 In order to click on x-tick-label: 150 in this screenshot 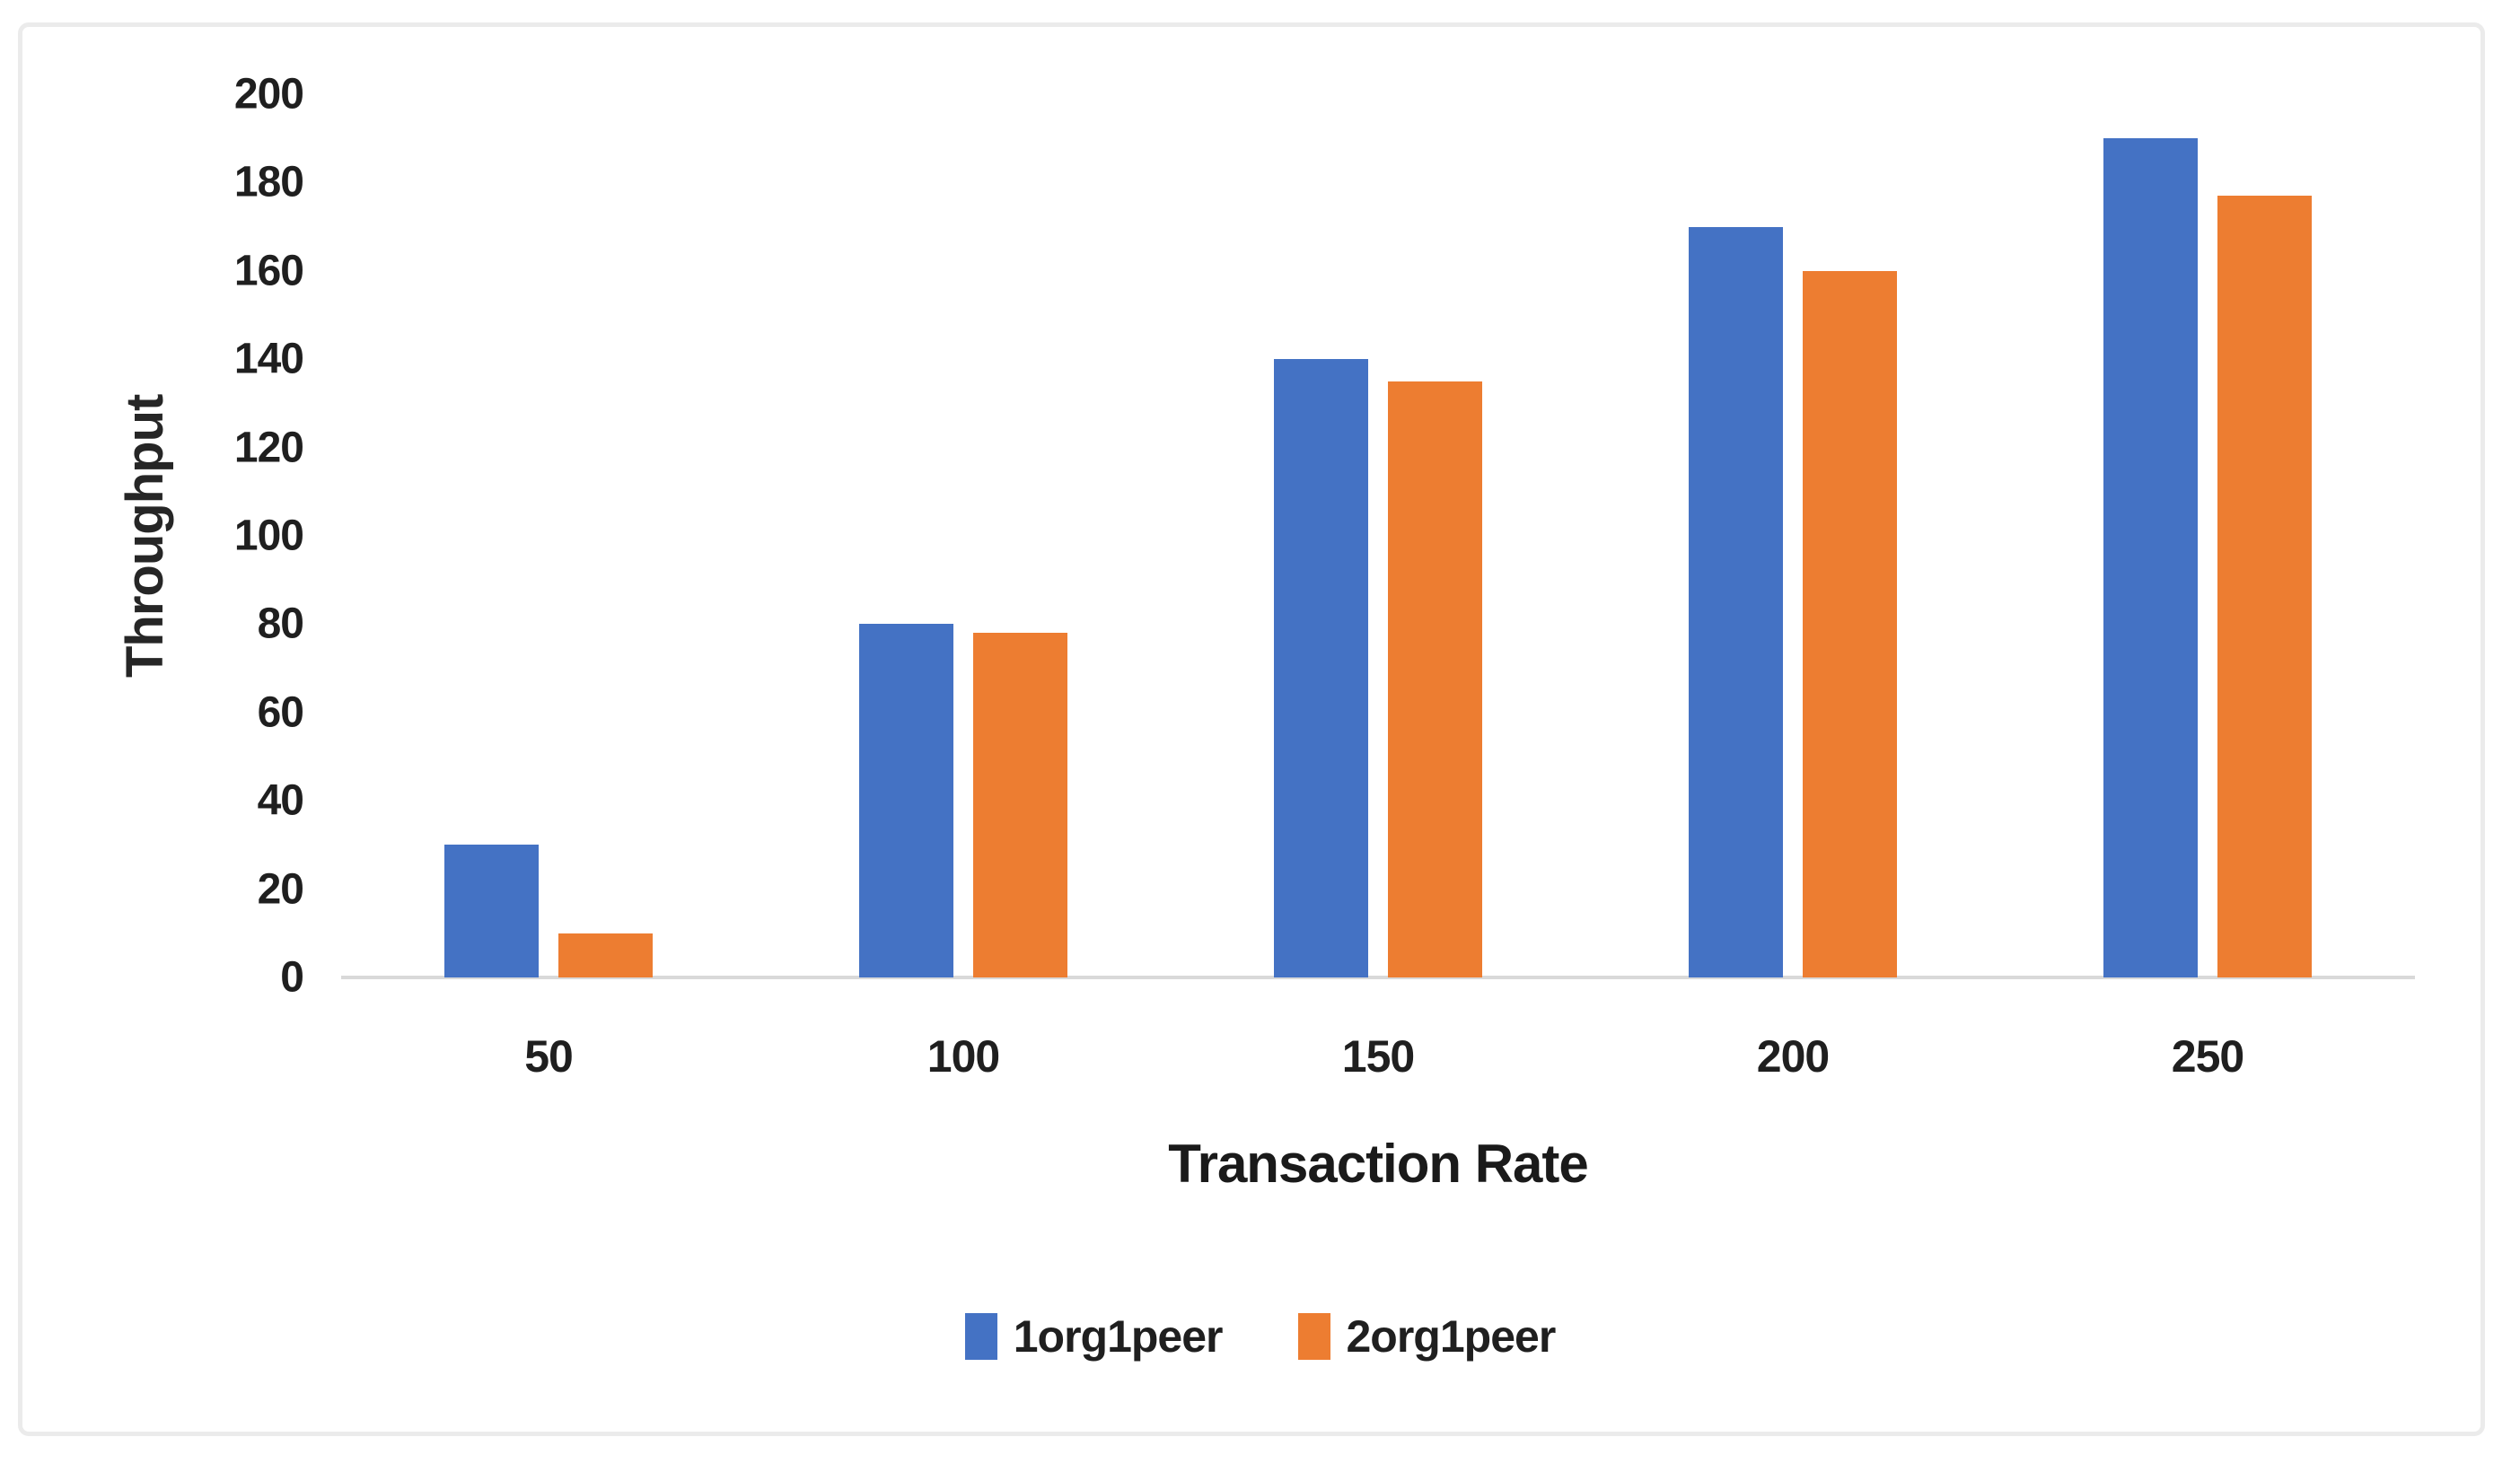, I will do `click(1378, 1056)`.